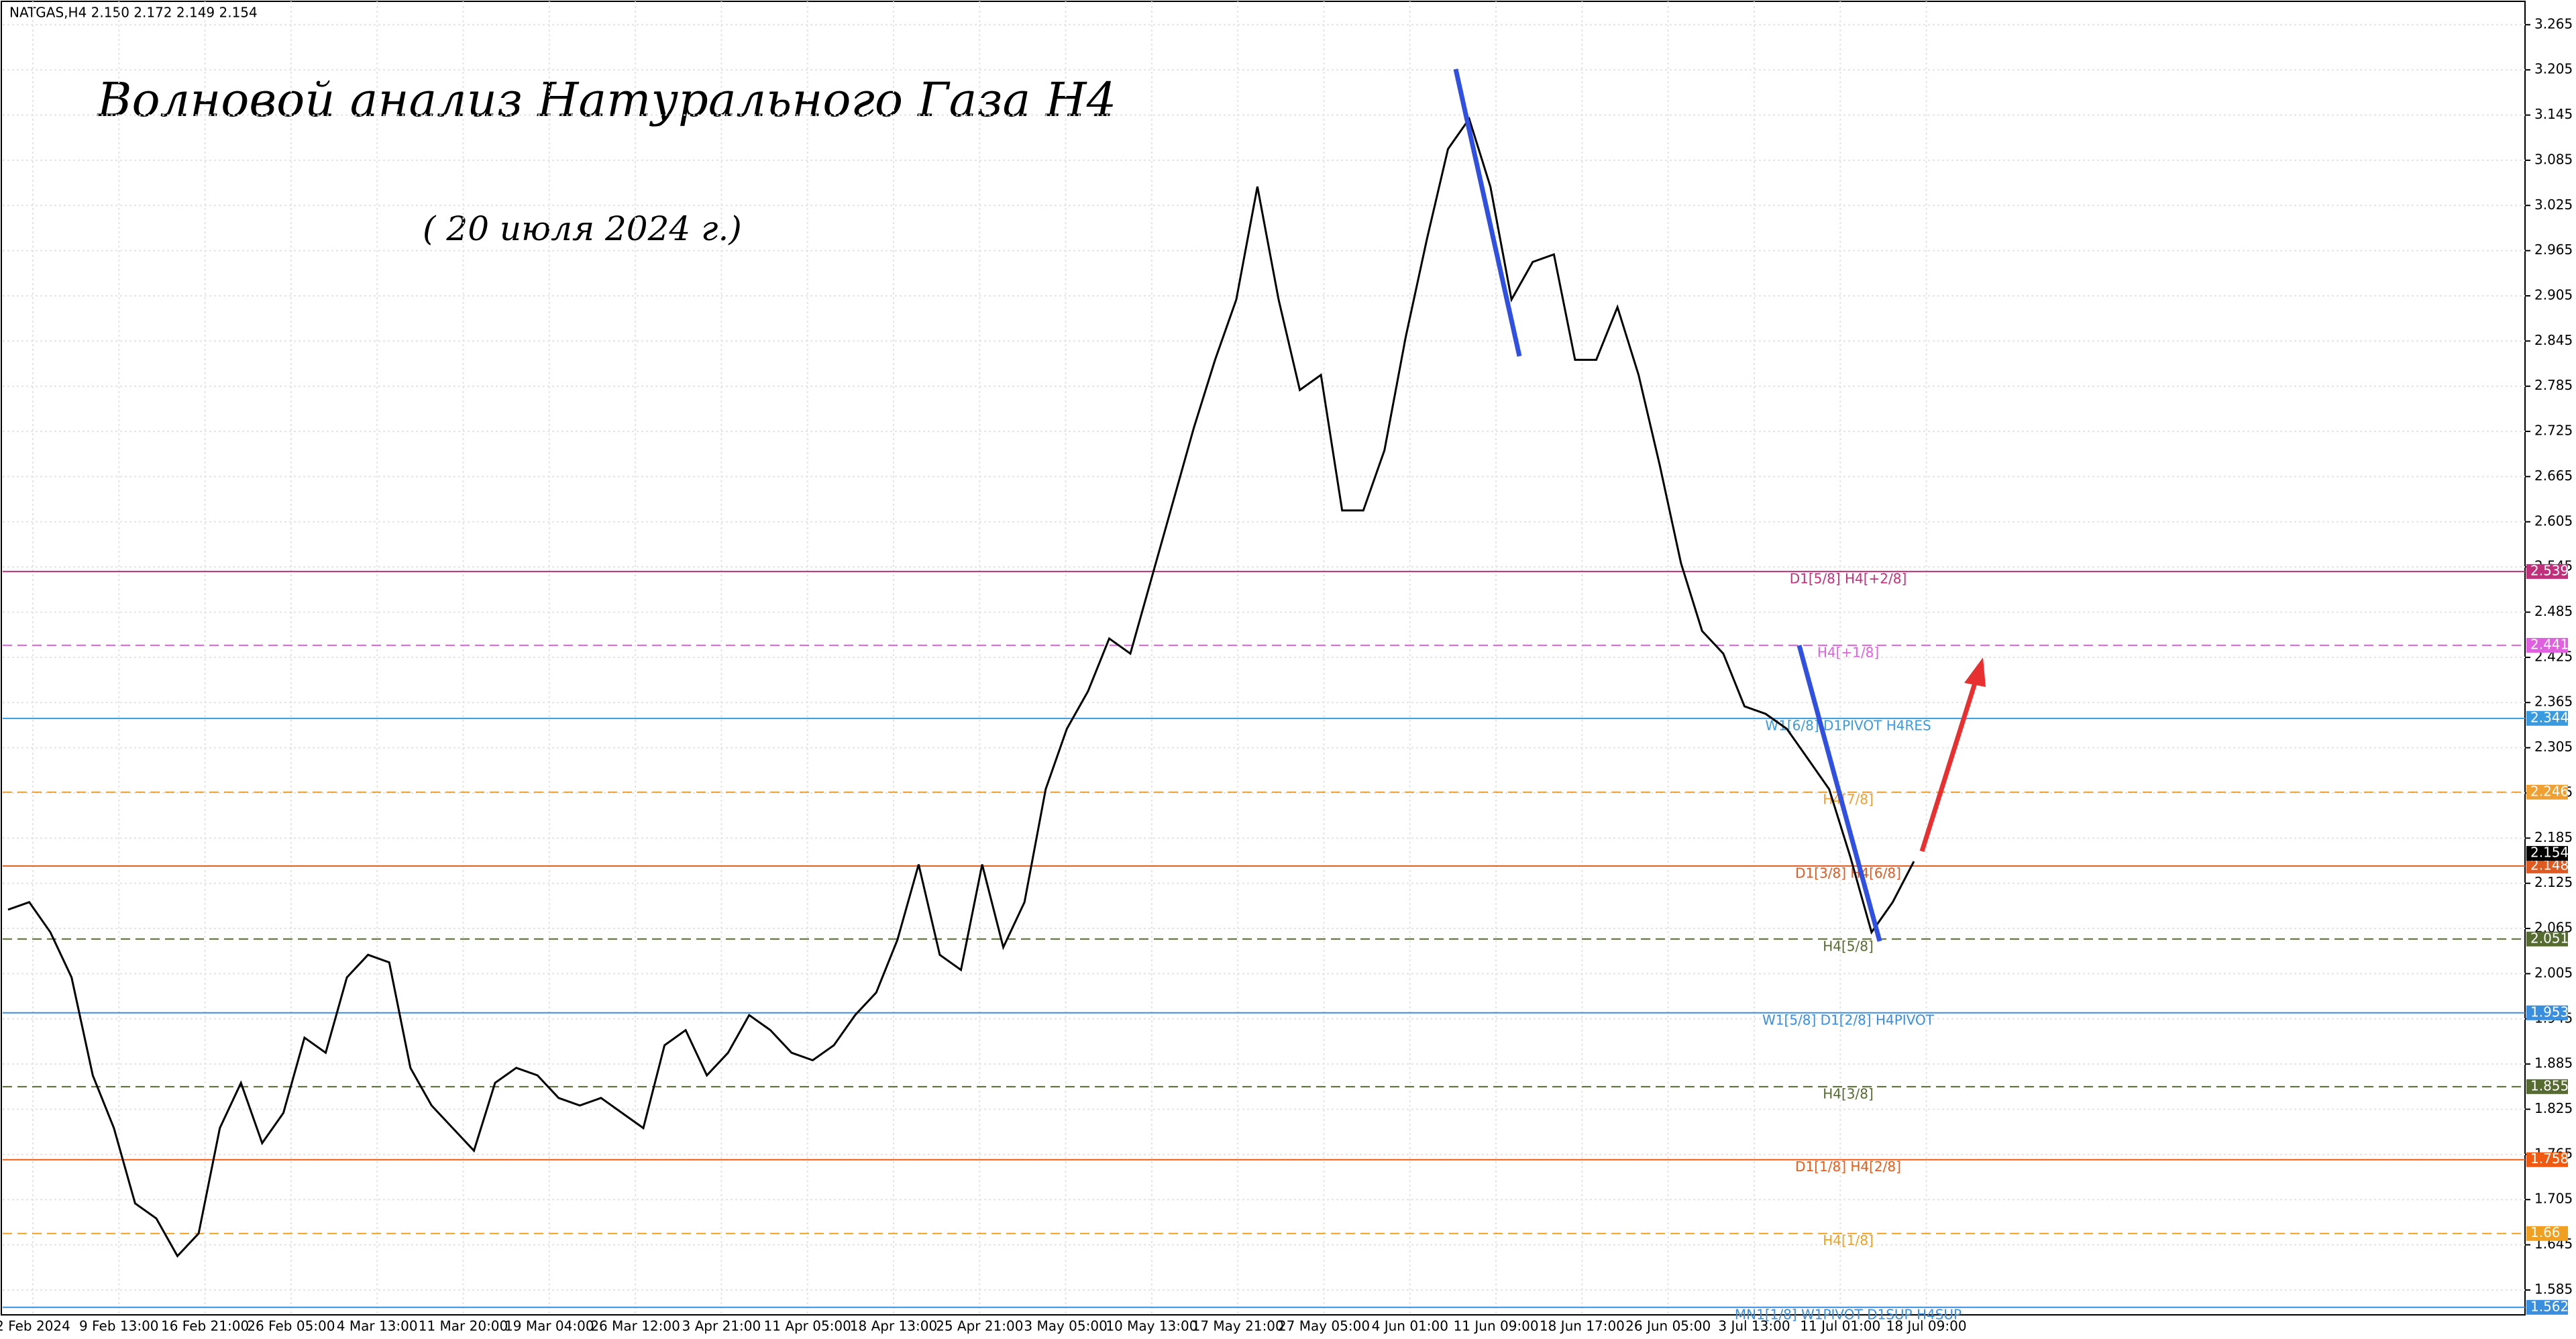  What do you see at coordinates (119, 1326) in the screenshot?
I see `x-tick-label: 9 Feb 13:00` at bounding box center [119, 1326].